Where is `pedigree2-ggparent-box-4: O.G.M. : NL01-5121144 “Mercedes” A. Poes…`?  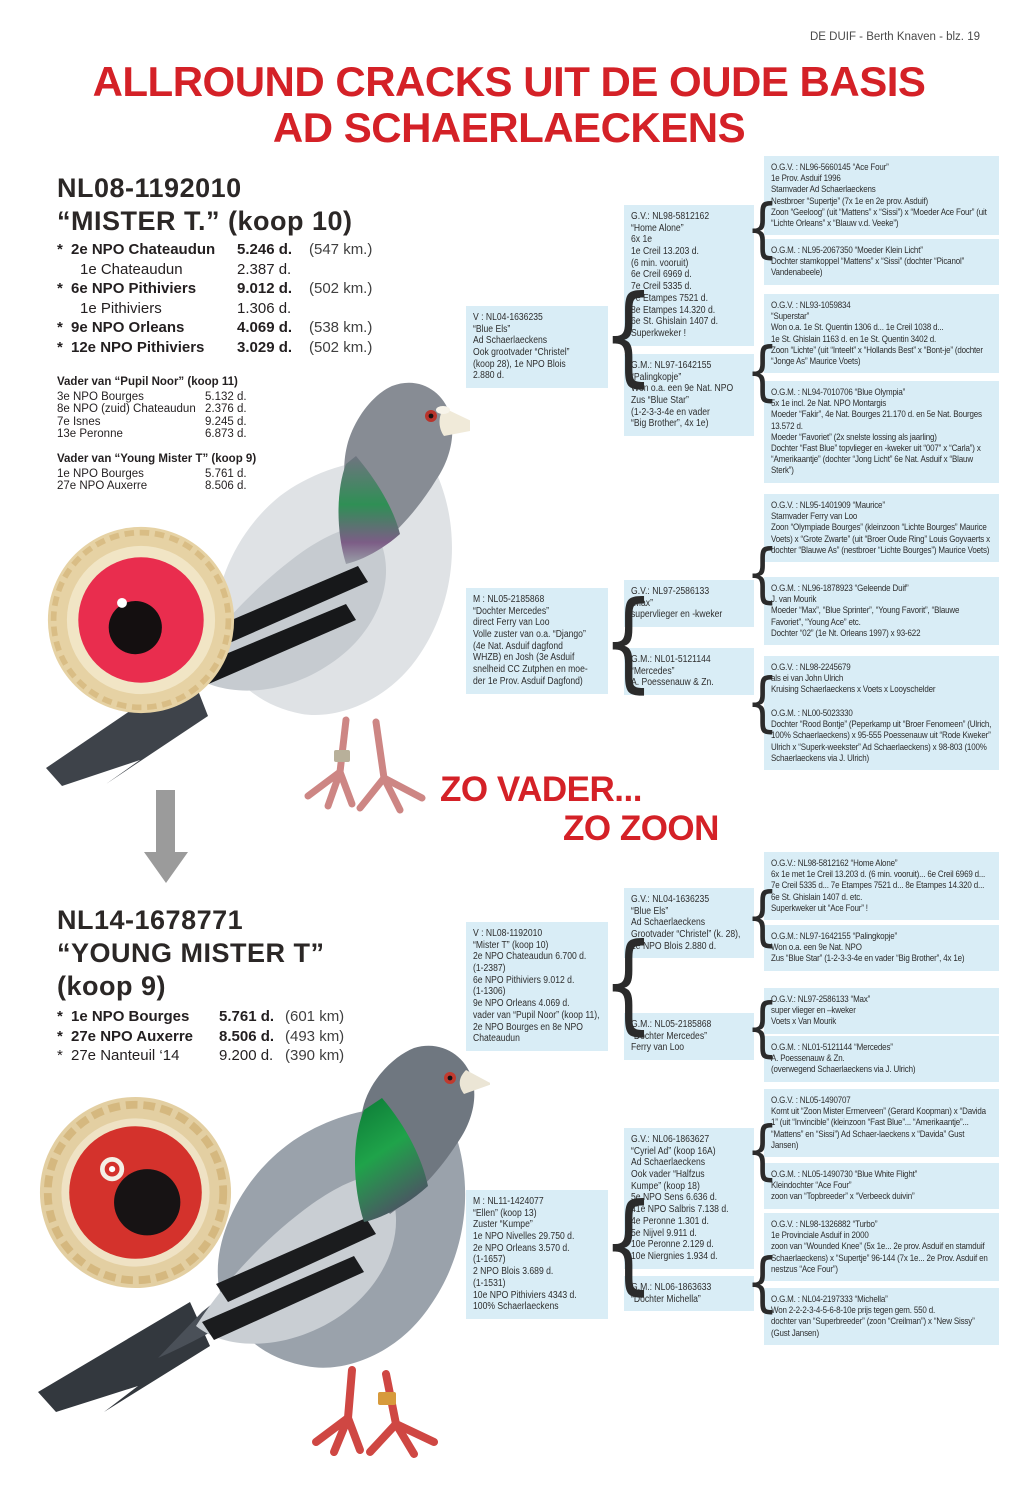
pedigree2-ggparent-box-4: O.G.M. : NL01-5121144 “Mercedes” A. Poes… is located at coordinates (881, 1059).